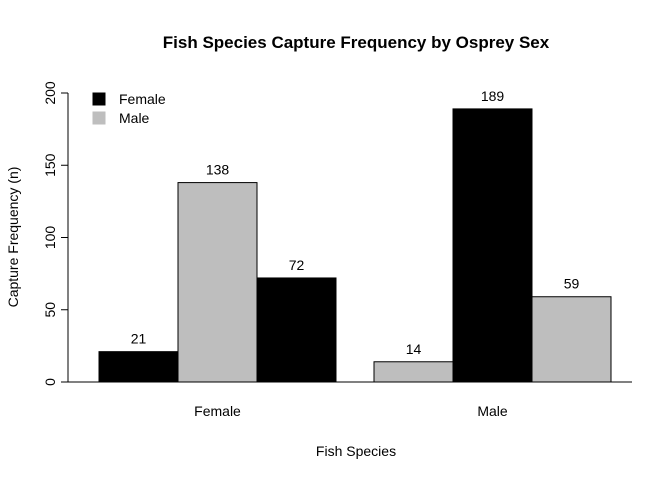  I want to click on bar-value-label: 59, so click(572, 284).